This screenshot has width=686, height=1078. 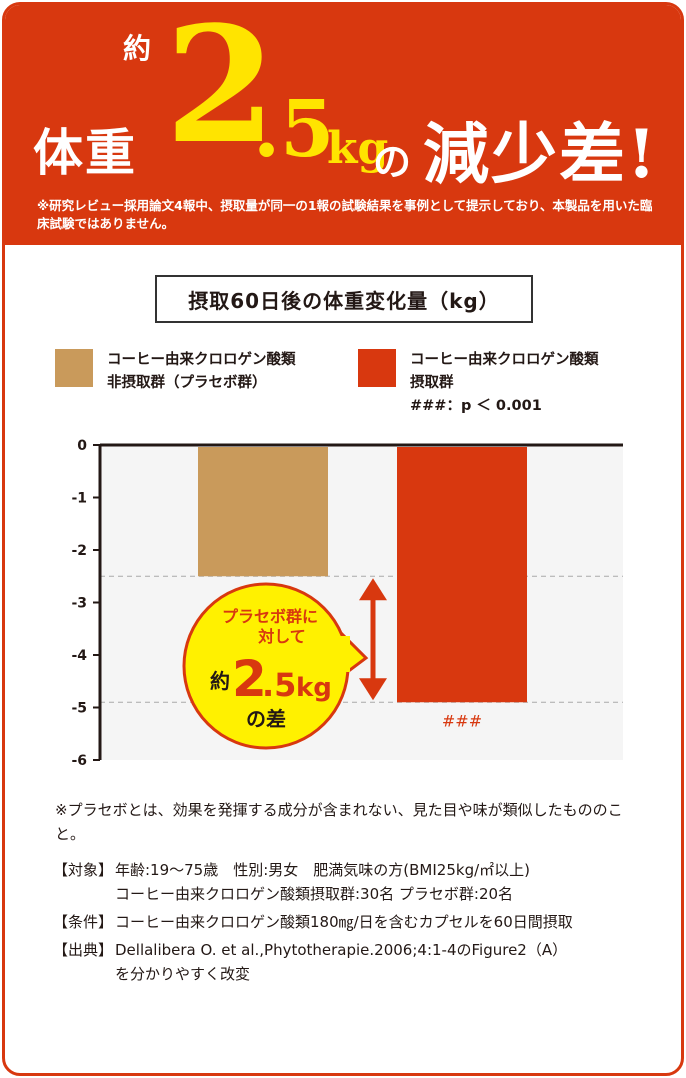 What do you see at coordinates (201, 360) in the screenshot?
I see `legend-placebo-line1: コーヒー由来クロロゲン酸類` at bounding box center [201, 360].